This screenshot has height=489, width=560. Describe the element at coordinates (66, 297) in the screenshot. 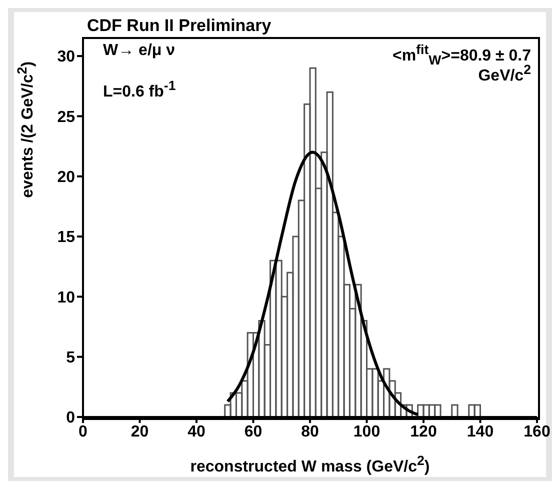

I see `y-tick-label: 10` at that location.